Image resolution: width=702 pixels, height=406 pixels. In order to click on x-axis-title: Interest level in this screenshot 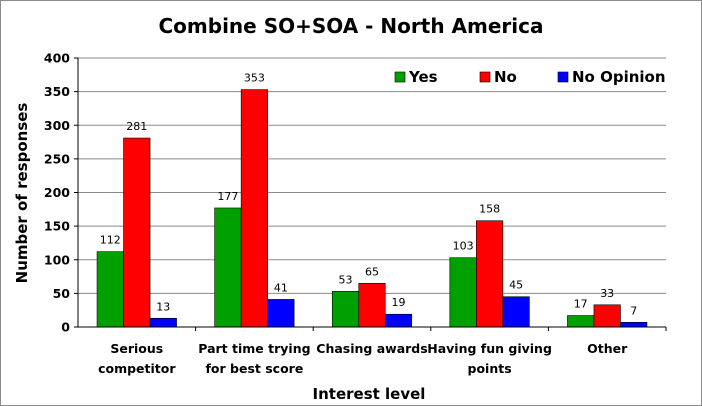, I will do `click(369, 394)`.